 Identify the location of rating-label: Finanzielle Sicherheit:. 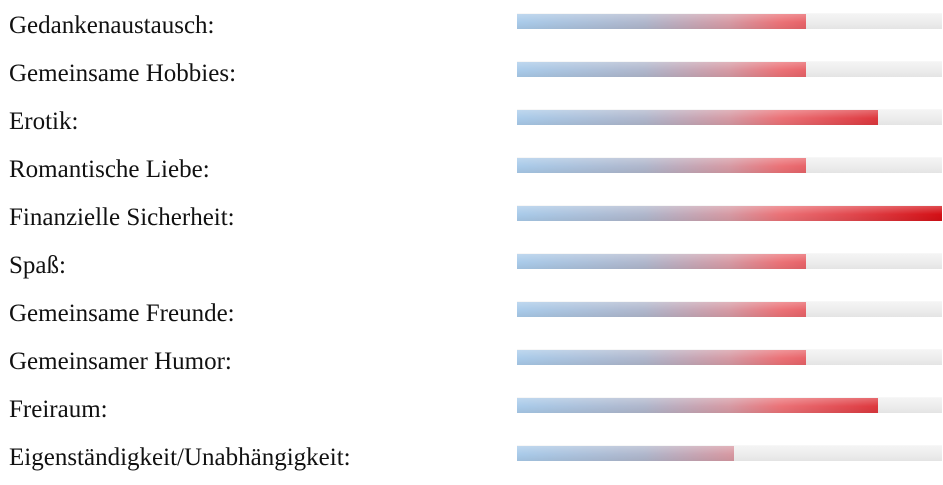
(122, 217).